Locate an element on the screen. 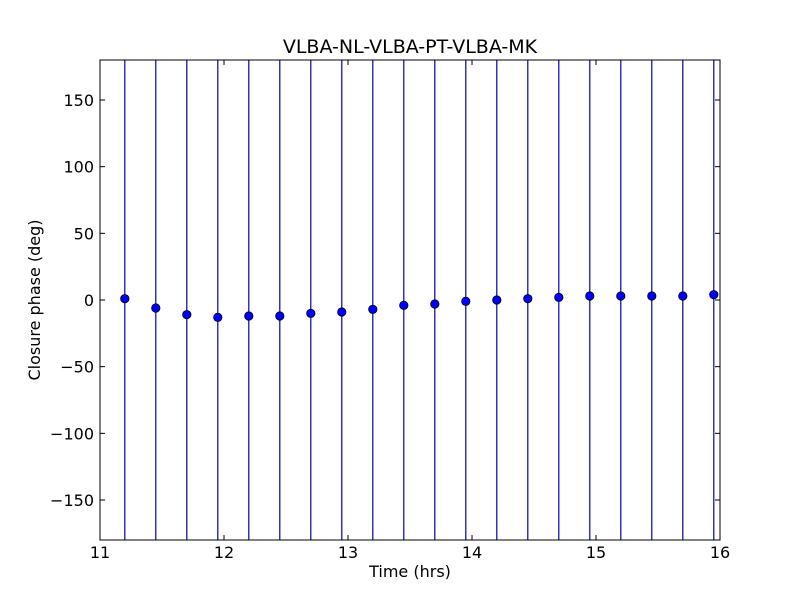  x-tick-label: 11 is located at coordinates (100, 552).